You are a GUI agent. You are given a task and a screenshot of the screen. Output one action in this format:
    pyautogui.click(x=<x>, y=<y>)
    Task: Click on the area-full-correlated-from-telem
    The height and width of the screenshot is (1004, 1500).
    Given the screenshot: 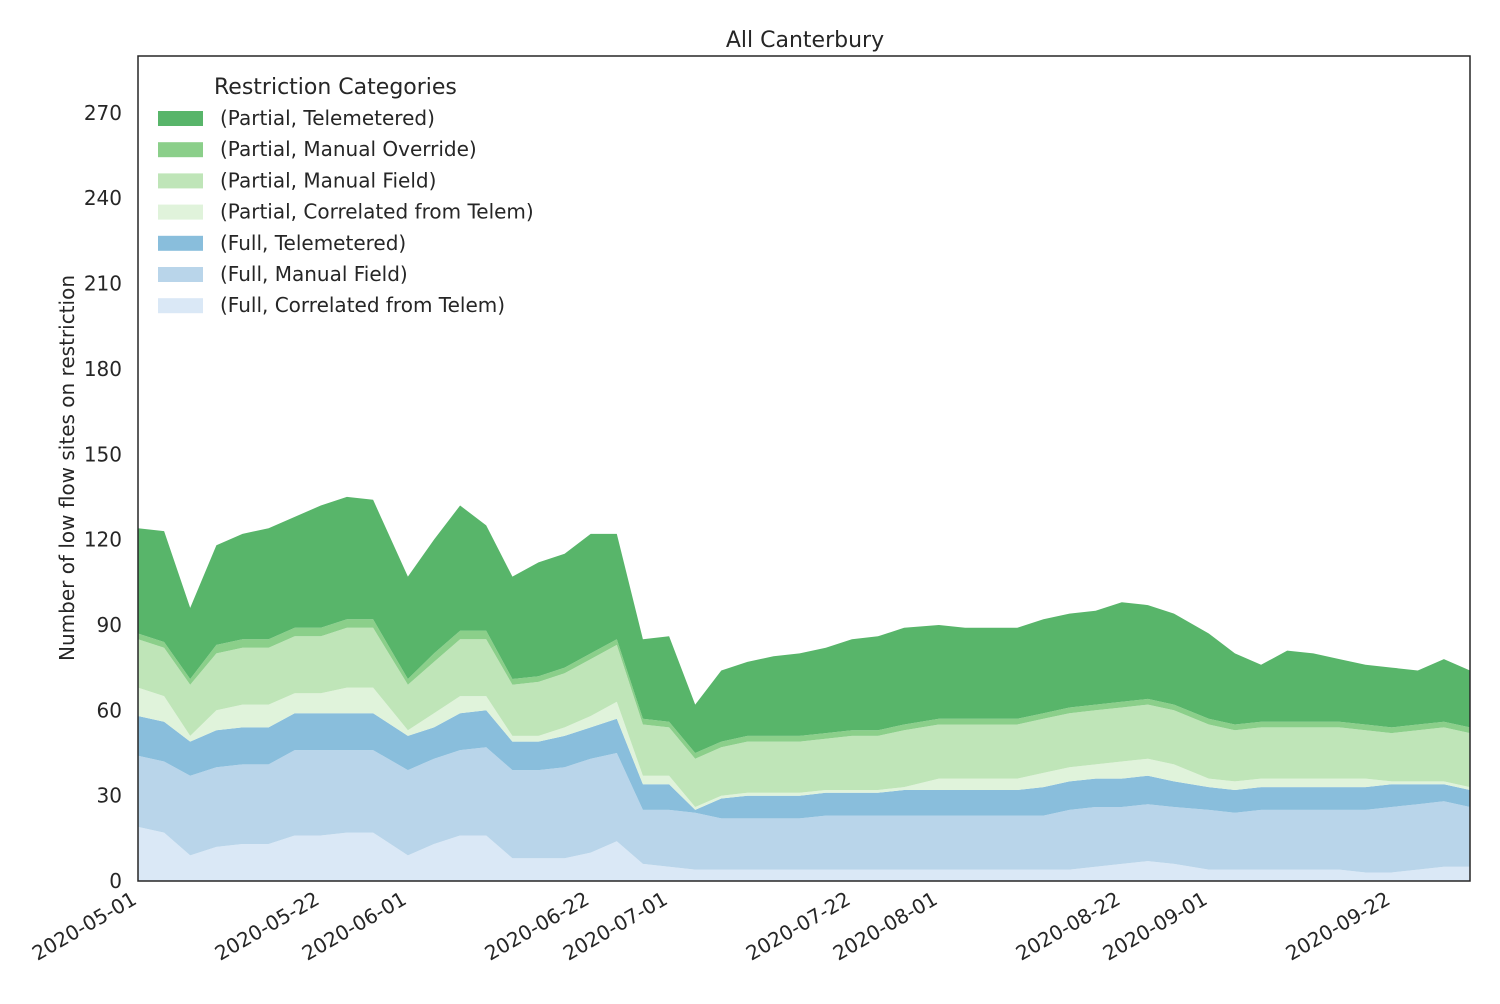 What is the action you would take?
    pyautogui.click(x=804, y=853)
    